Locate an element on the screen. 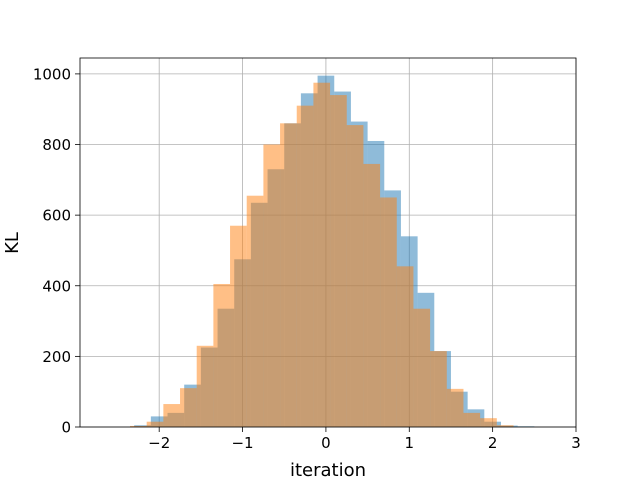 This screenshot has width=640, height=484. y-tick-label: 200 is located at coordinates (56, 357).